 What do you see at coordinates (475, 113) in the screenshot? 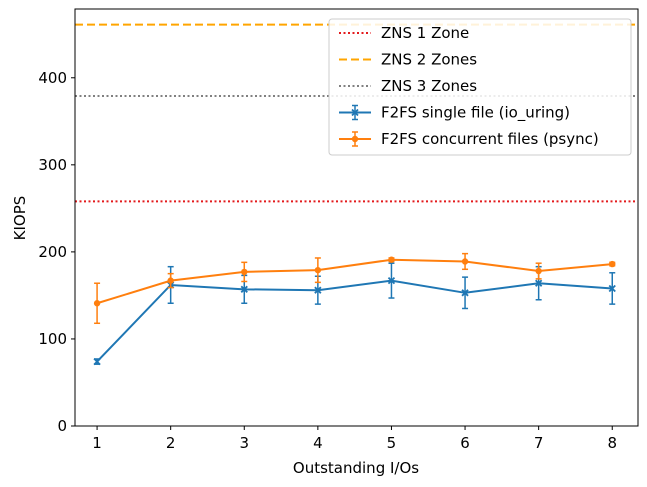
I see `legend-label: F2FS single file (io_uring)` at bounding box center [475, 113].